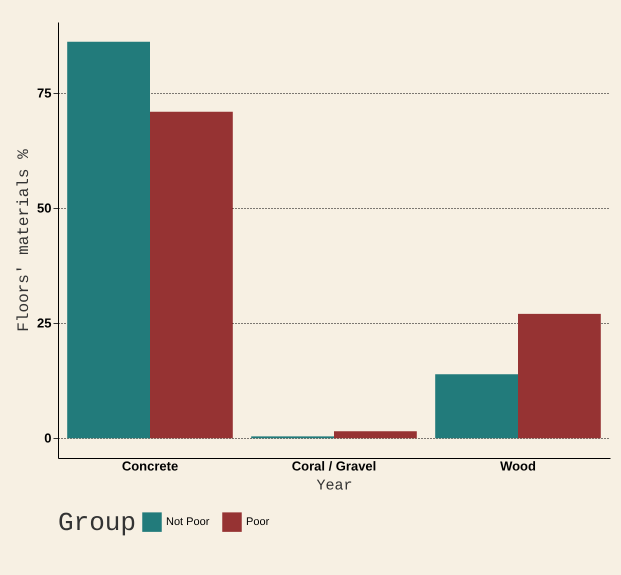 Image resolution: width=621 pixels, height=575 pixels. What do you see at coordinates (44, 323) in the screenshot?
I see `y-tick-label: 25` at bounding box center [44, 323].